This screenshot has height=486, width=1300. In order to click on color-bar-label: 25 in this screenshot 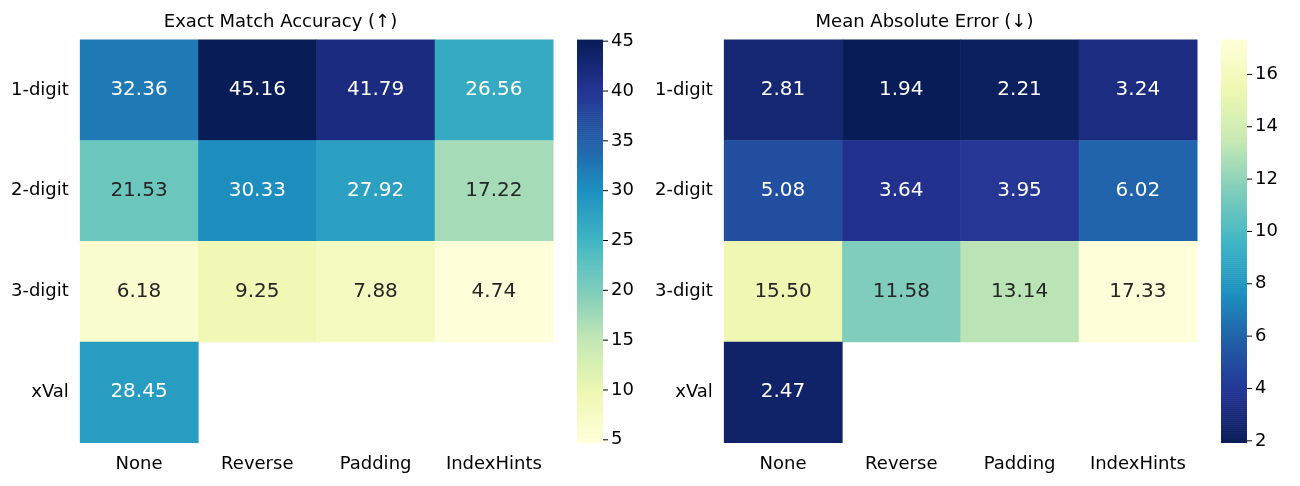, I will do `click(622, 239)`.